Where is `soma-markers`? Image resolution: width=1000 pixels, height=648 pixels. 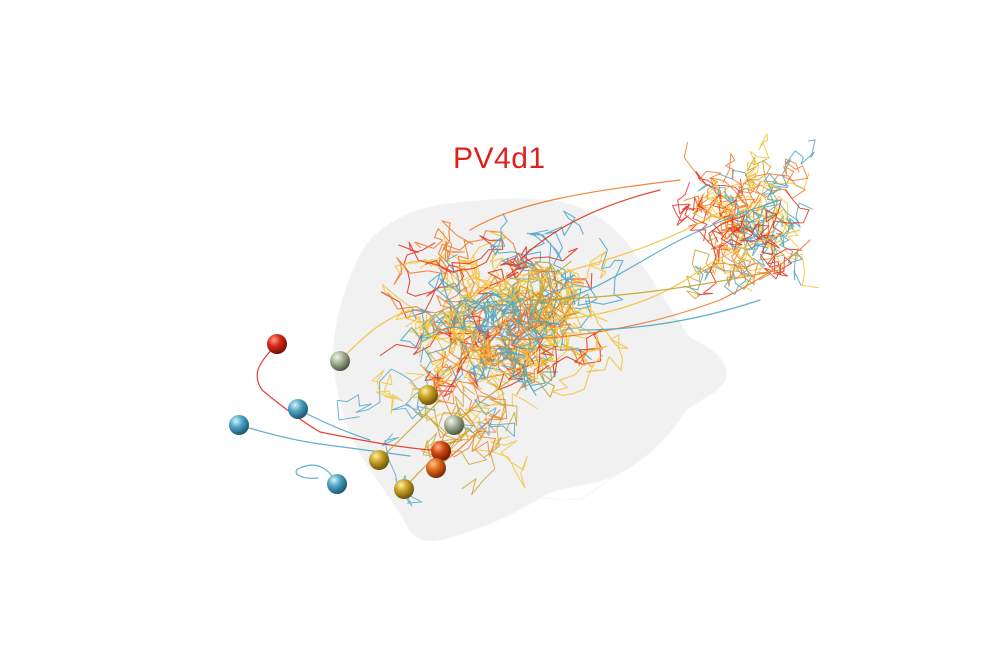 soma-markers is located at coordinates (346, 416).